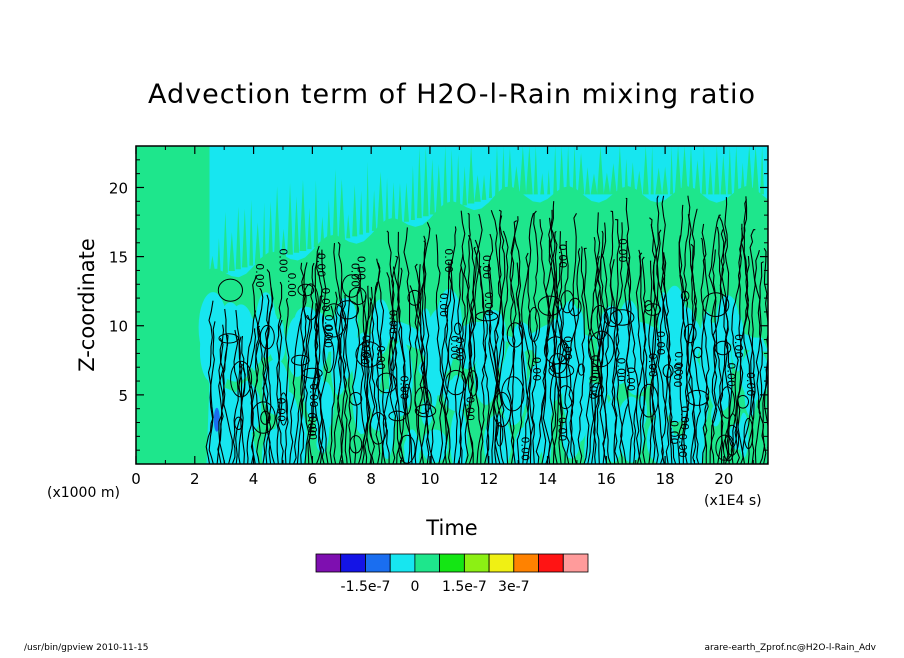  What do you see at coordinates (488, 479) in the screenshot?
I see `x-tick-label: 12` at bounding box center [488, 479].